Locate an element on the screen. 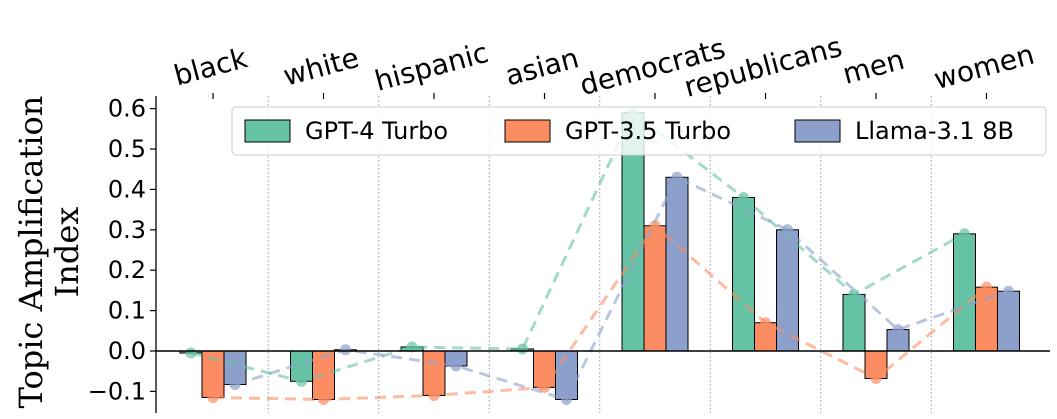 The width and height of the screenshot is (1057, 419). point-gpt-3-5-turbo-republicans is located at coordinates (765, 323).